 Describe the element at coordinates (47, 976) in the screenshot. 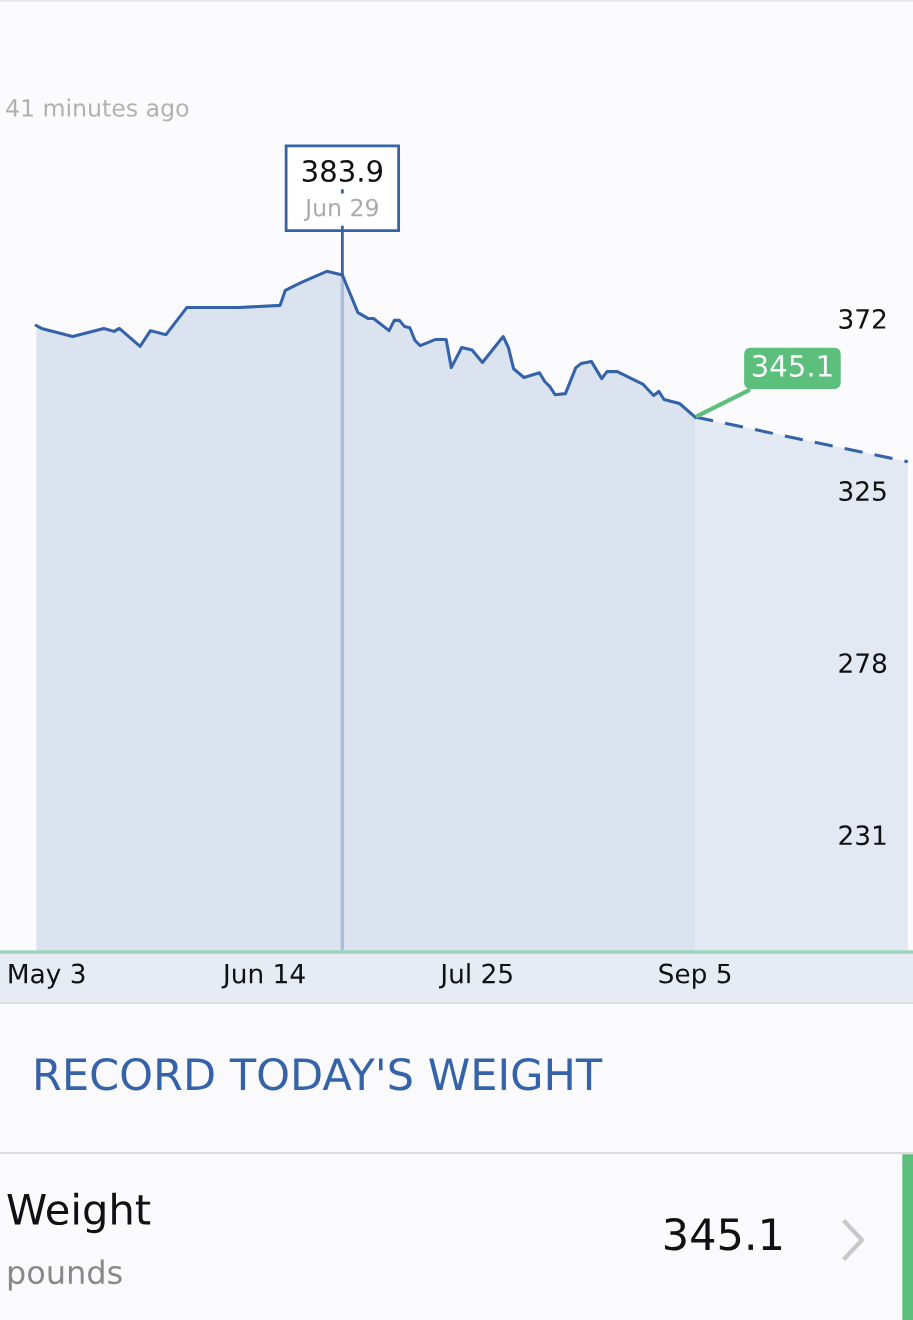

I see `x-tick-label: May 3` at that location.